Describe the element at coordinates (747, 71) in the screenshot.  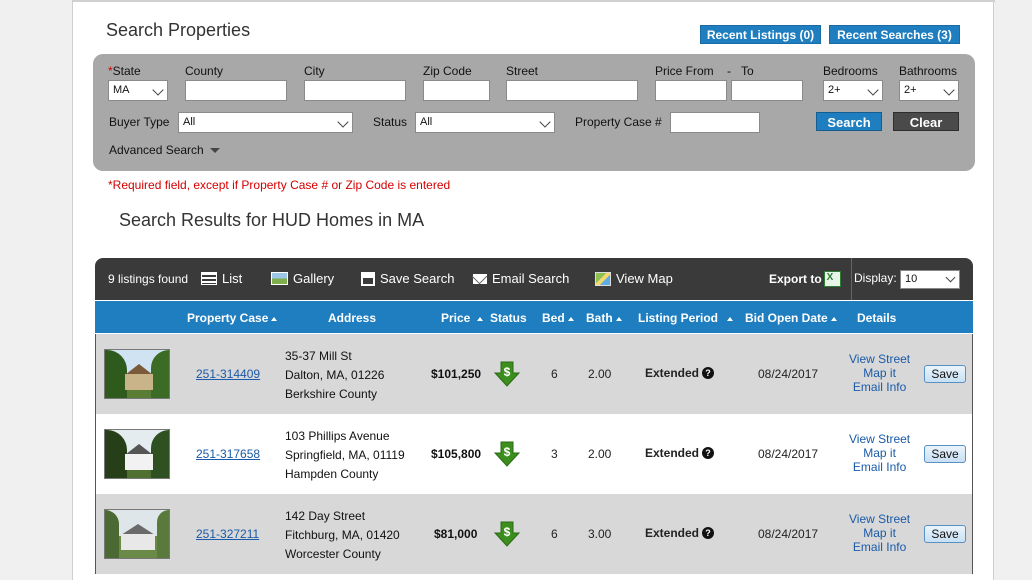
I see `price-to-label: To` at that location.